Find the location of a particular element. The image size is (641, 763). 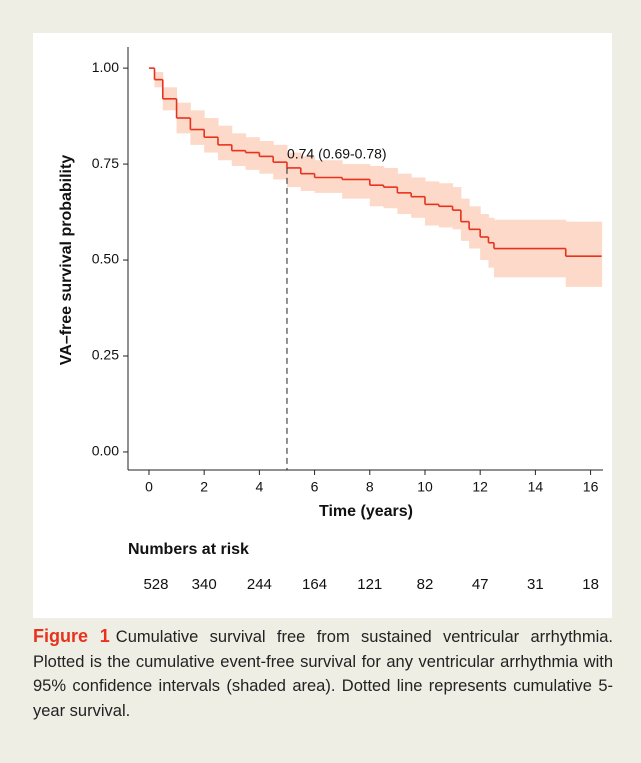

risk-value: 340 is located at coordinates (204, 584).